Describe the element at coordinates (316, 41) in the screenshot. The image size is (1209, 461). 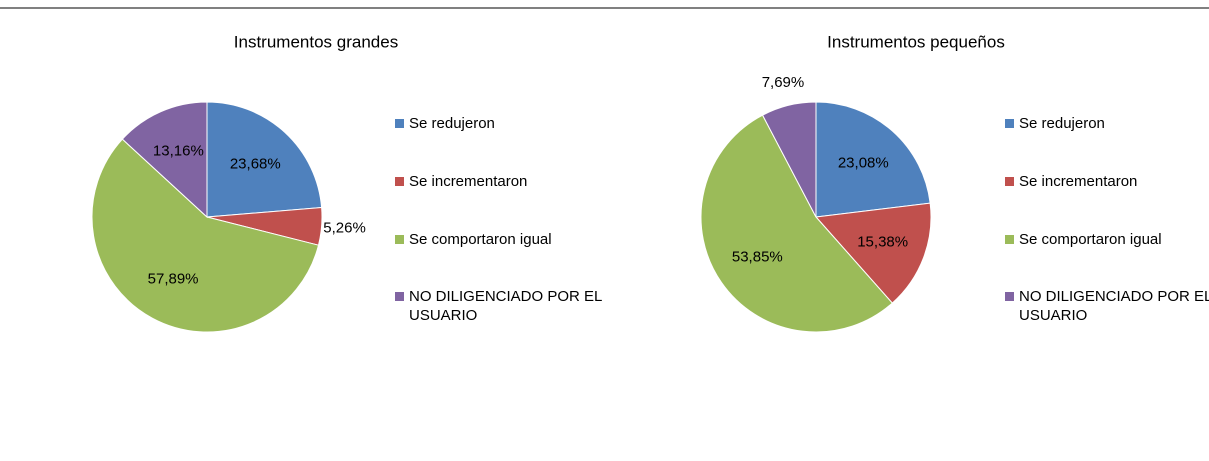
I see `chart-title: Instrumentos grandes` at that location.